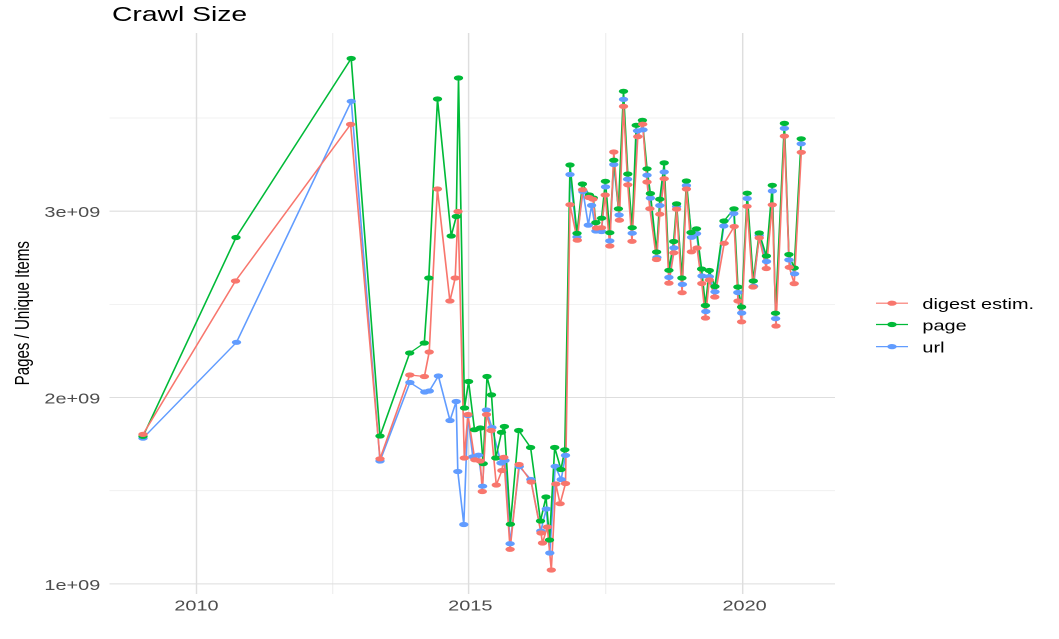 Image resolution: width=1059 pixels, height=639 pixels. Describe the element at coordinates (470, 605) in the screenshot. I see `svg-text: 2015` at that location.